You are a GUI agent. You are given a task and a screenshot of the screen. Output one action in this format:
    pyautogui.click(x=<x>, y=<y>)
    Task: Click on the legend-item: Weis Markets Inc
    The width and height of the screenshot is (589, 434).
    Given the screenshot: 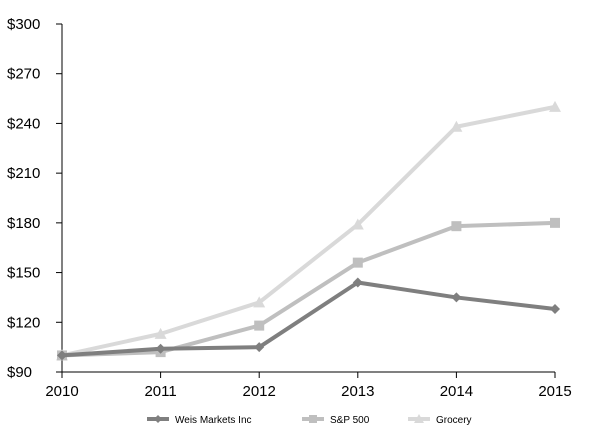 What is the action you would take?
    pyautogui.click(x=199, y=420)
    